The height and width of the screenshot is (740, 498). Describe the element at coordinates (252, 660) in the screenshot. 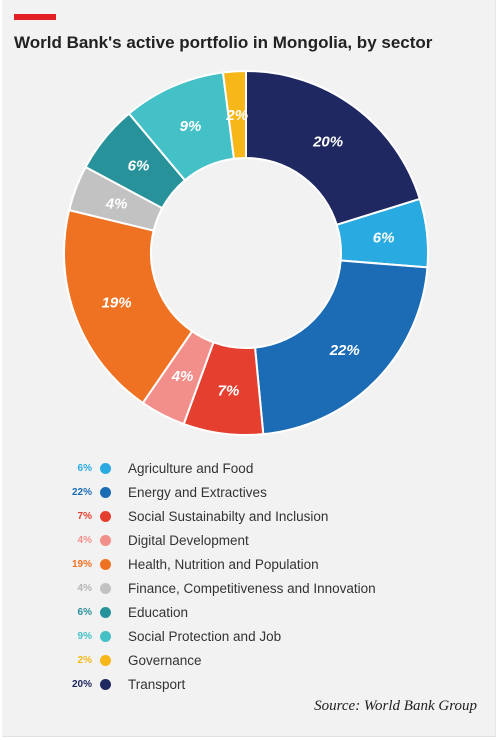

I see `legend-item-governance: 2% Governance` at that location.